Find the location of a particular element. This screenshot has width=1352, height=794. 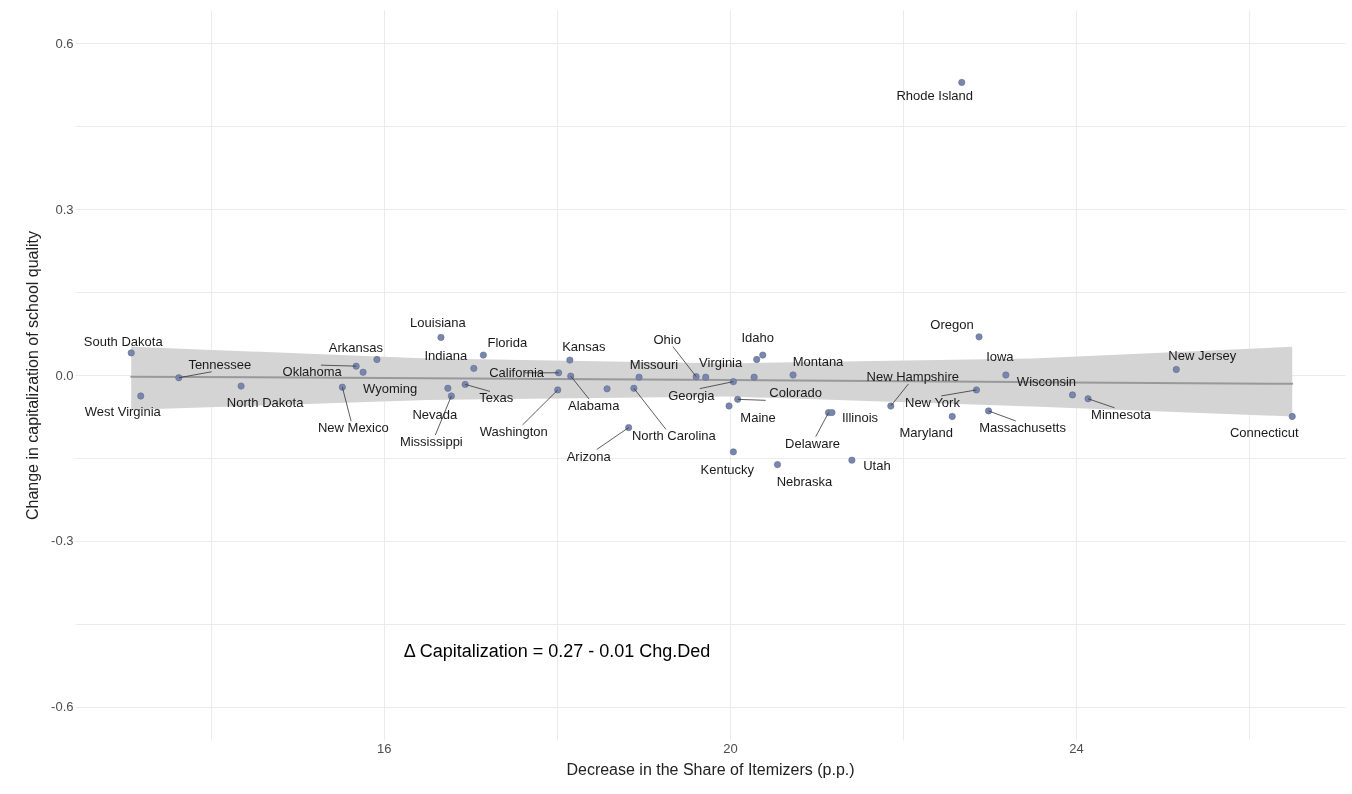

data-label: Montana is located at coordinates (818, 361).